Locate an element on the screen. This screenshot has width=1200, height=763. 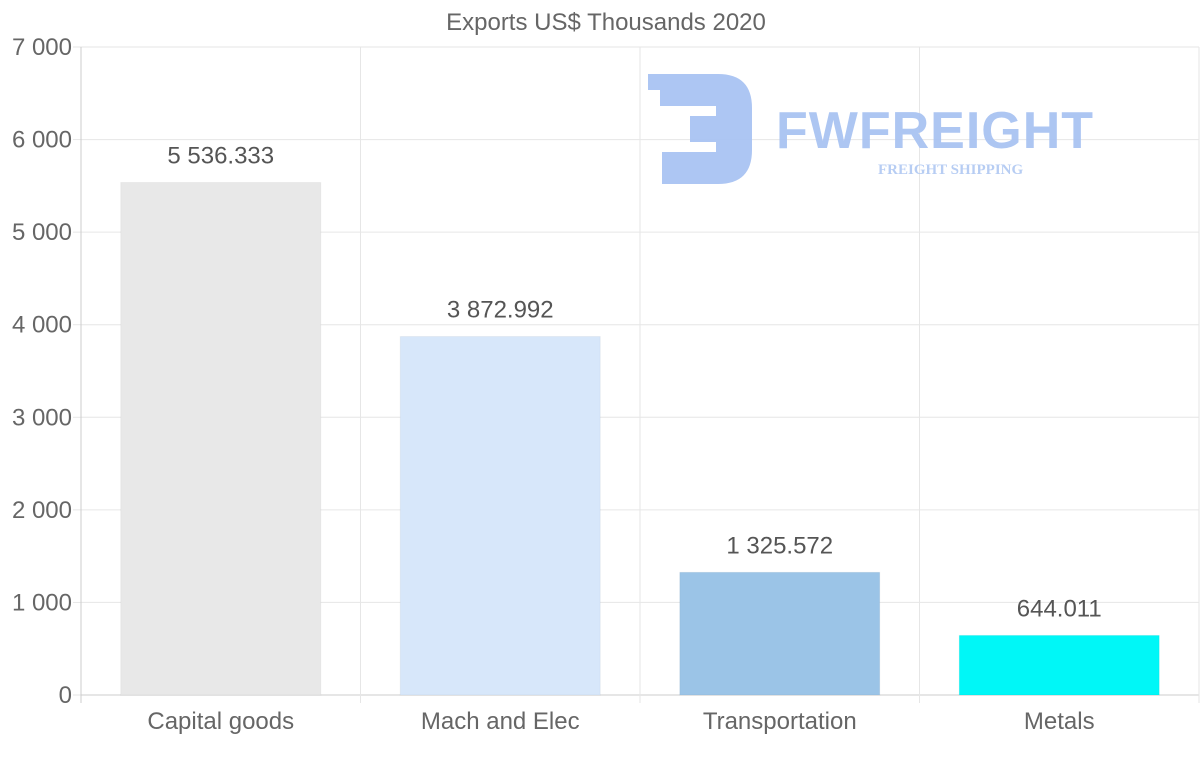
watermark-tagline: FREIGHT SHIPPING is located at coordinates (950, 170).